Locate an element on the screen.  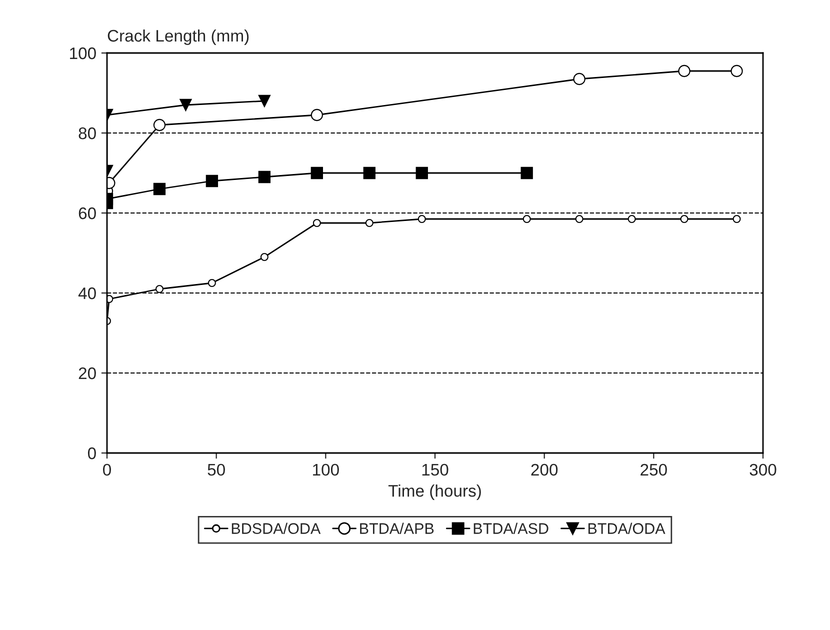
x-tick-label: 0 is located at coordinates (107, 470).